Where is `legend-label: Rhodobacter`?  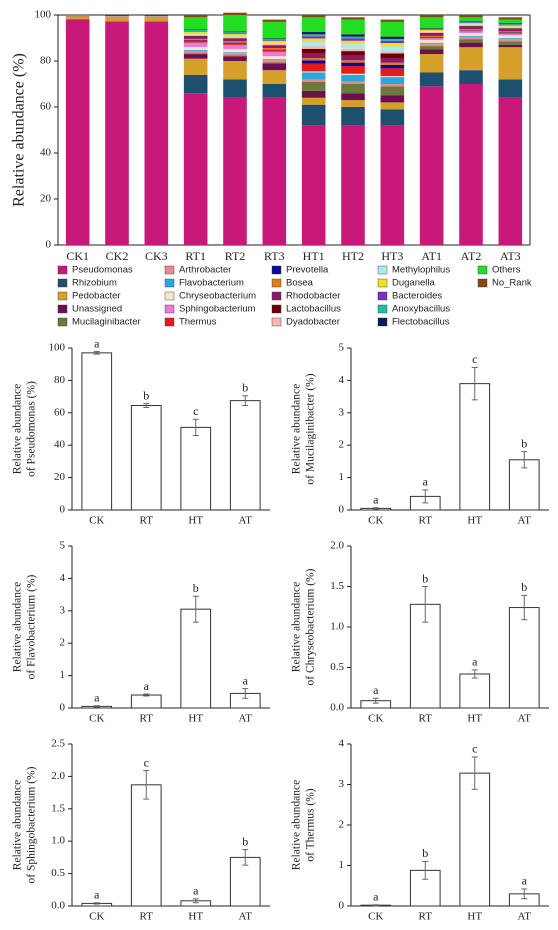
legend-label: Rhodobacter is located at coordinates (313, 296).